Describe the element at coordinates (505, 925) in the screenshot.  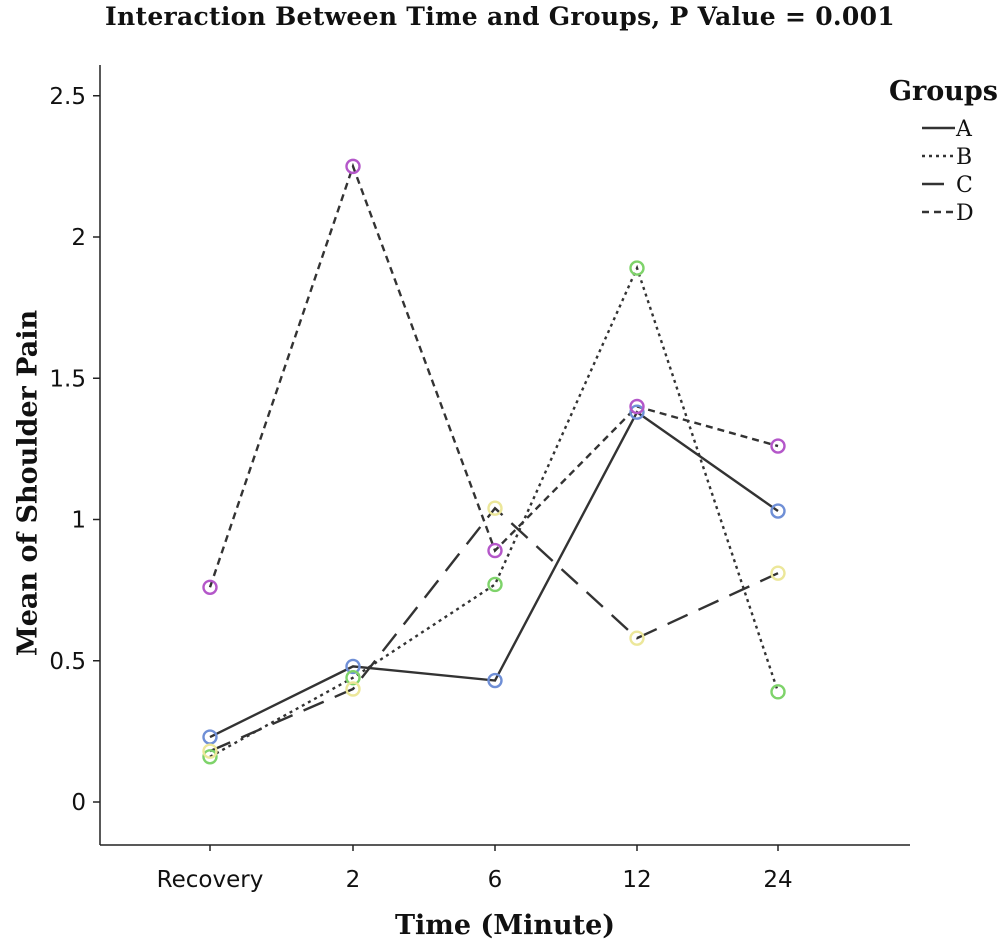
I see `x-axis-label: Time (Minute)` at that location.